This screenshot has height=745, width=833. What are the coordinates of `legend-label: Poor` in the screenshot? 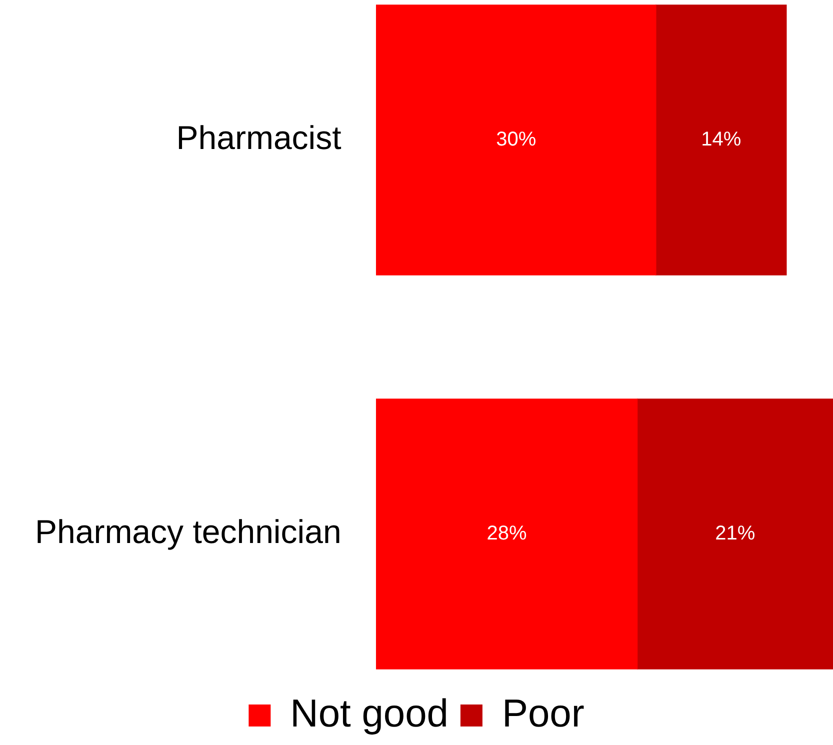 It's located at (543, 714).